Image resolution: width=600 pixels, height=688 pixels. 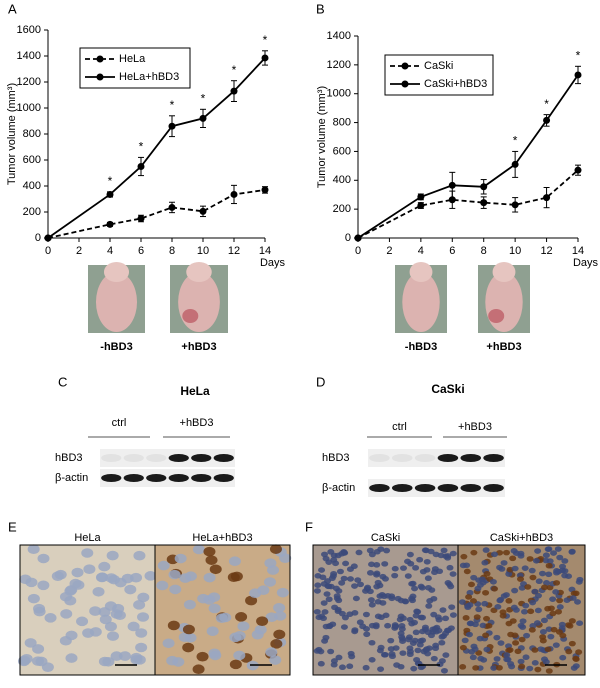 I want to click on group-label: ctrl, so click(x=399, y=427).